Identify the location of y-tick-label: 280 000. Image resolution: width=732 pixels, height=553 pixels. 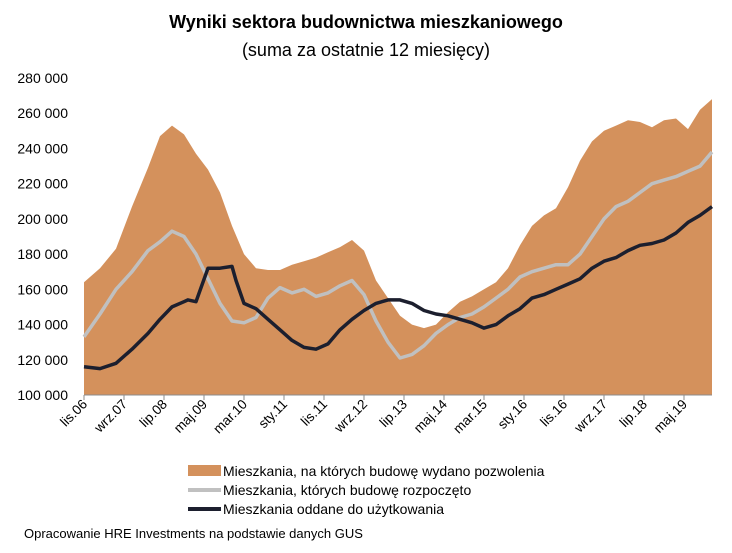
(42, 78).